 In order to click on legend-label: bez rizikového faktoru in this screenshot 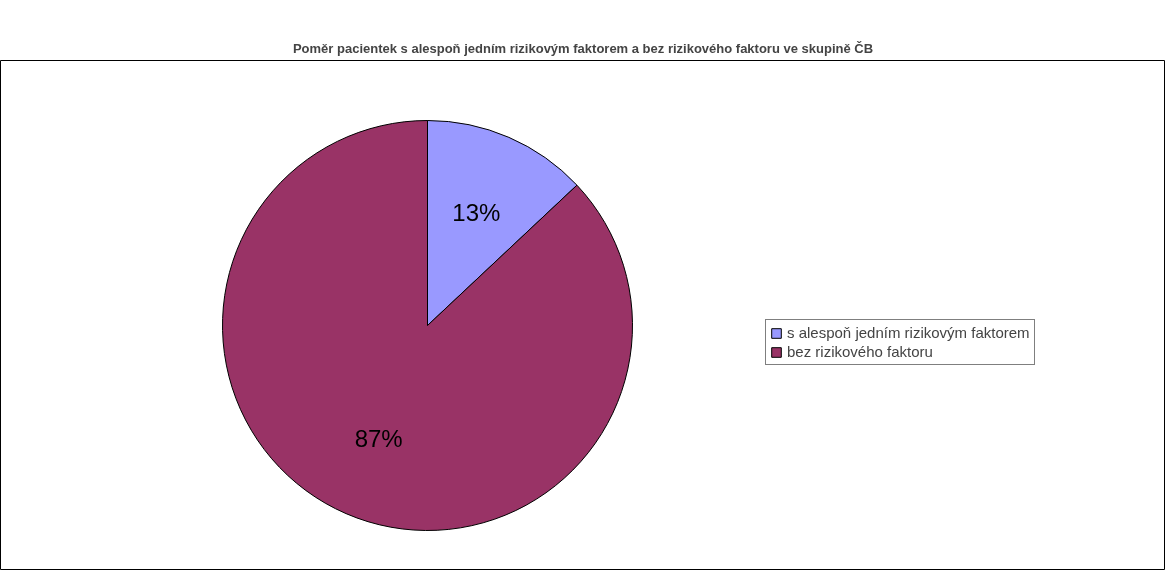, I will do `click(860, 351)`.